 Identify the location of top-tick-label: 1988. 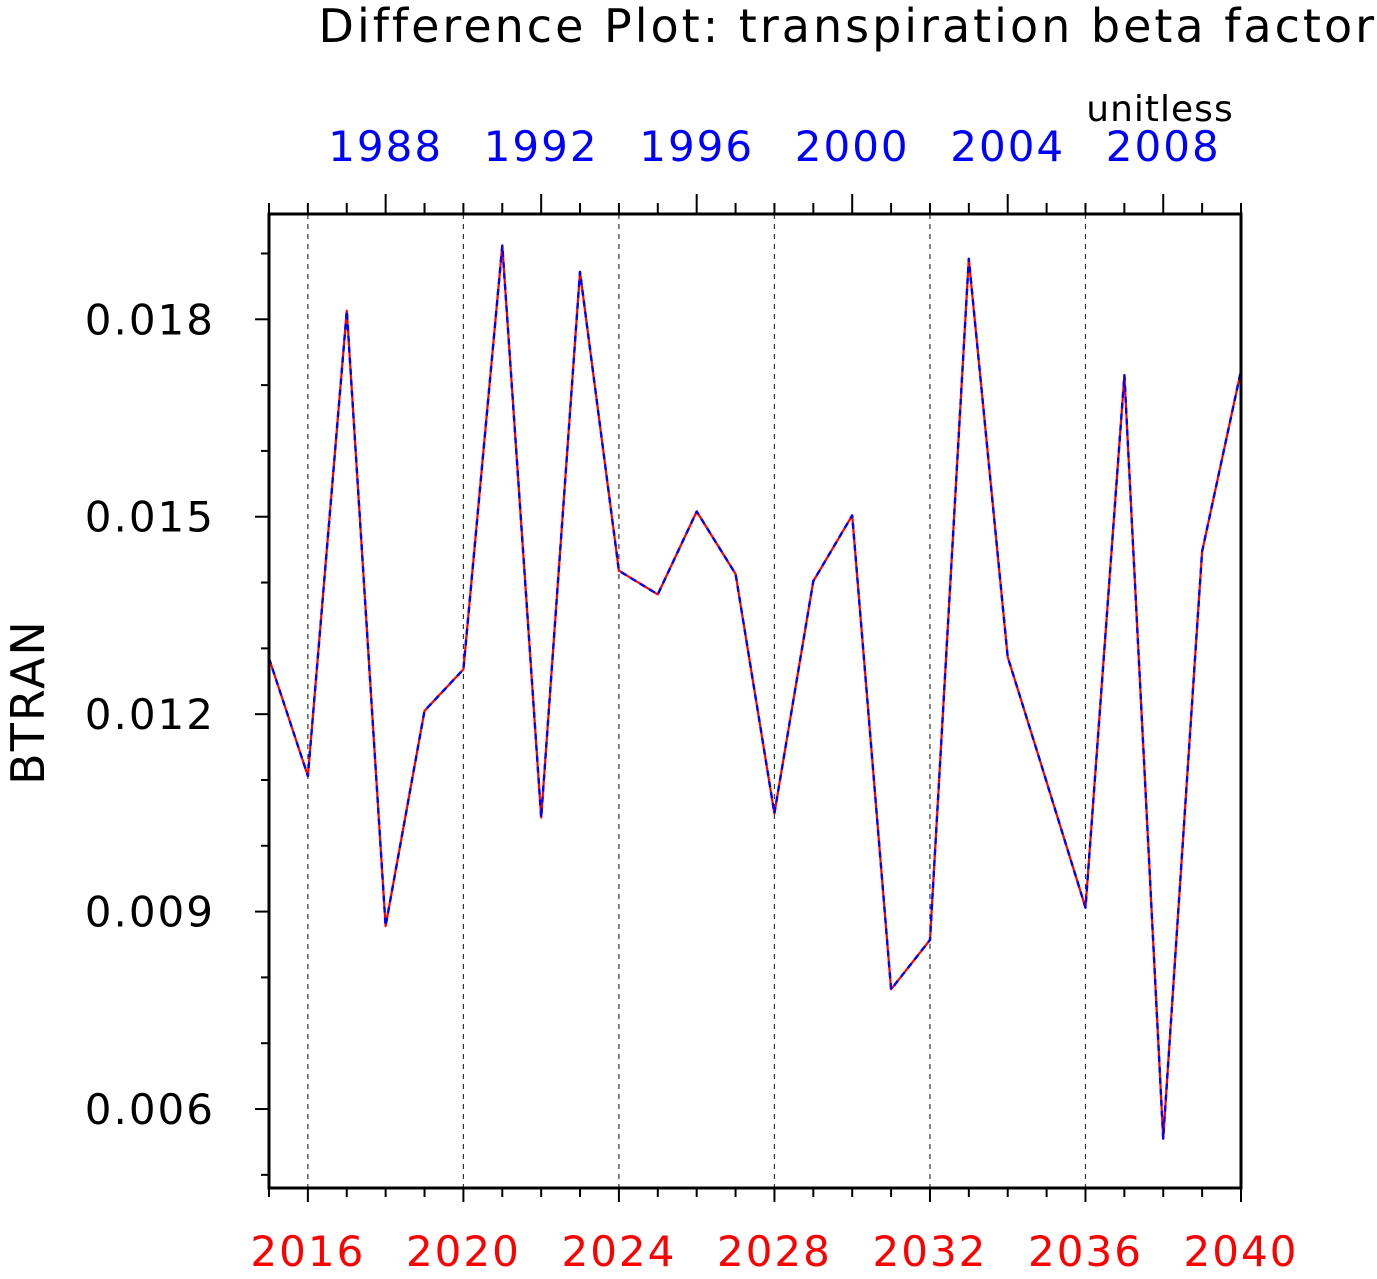
(385, 146).